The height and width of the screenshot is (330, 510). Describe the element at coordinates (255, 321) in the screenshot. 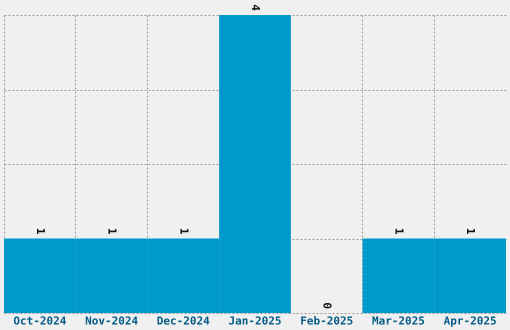

I see `x-tick-label: Jan-2025` at that location.